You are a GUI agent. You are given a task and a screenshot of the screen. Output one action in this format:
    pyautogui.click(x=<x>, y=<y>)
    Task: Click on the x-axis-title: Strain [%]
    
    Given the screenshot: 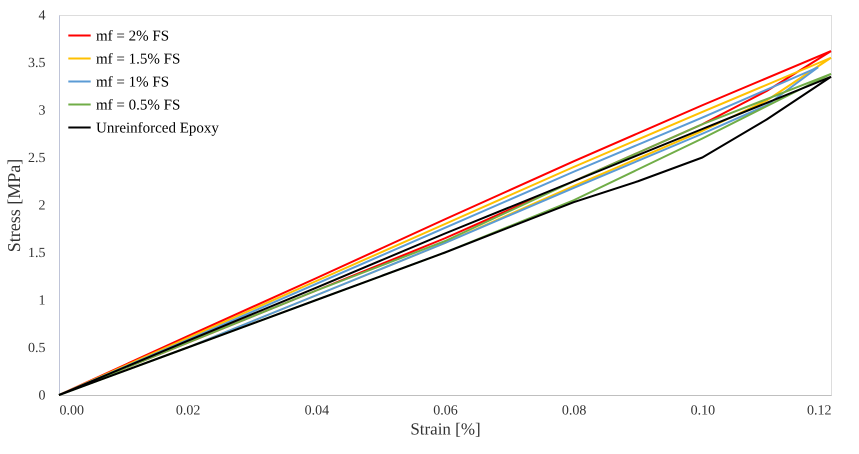 What is the action you would take?
    pyautogui.click(x=445, y=429)
    